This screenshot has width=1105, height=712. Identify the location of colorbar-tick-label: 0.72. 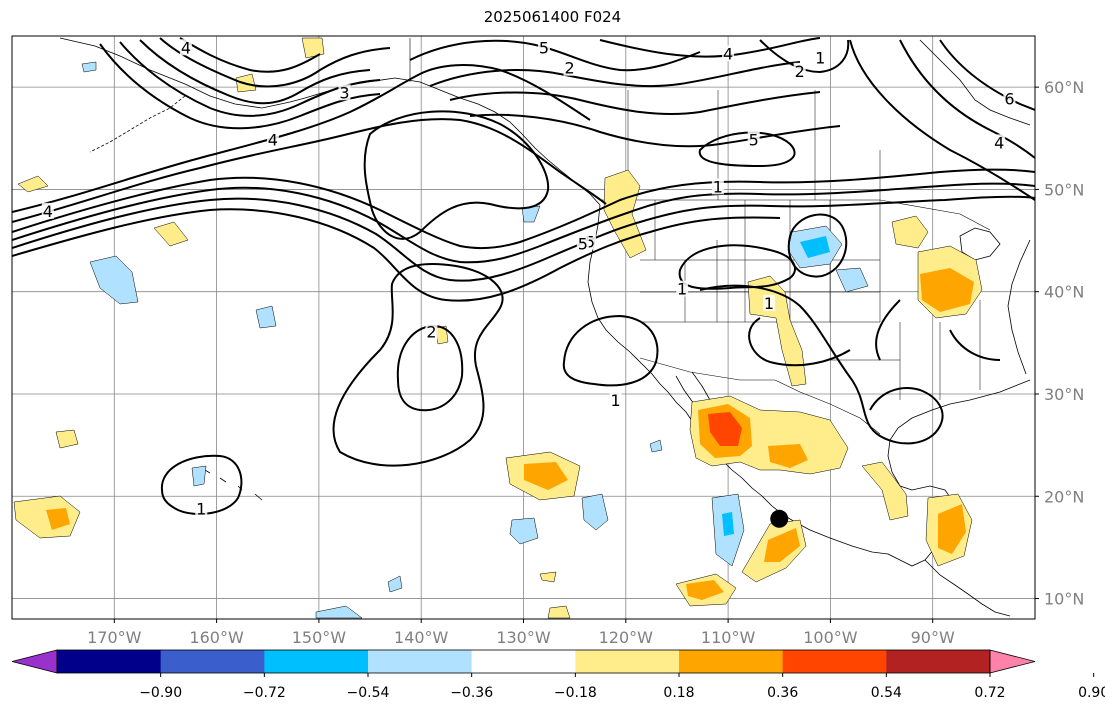
(989, 693).